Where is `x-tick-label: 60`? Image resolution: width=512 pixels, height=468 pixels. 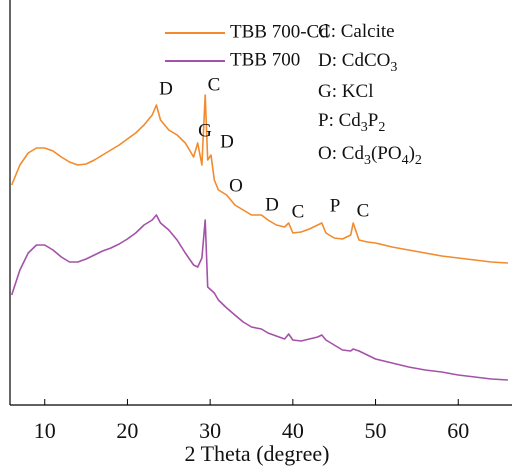
x-tick-label: 60 is located at coordinates (458, 430).